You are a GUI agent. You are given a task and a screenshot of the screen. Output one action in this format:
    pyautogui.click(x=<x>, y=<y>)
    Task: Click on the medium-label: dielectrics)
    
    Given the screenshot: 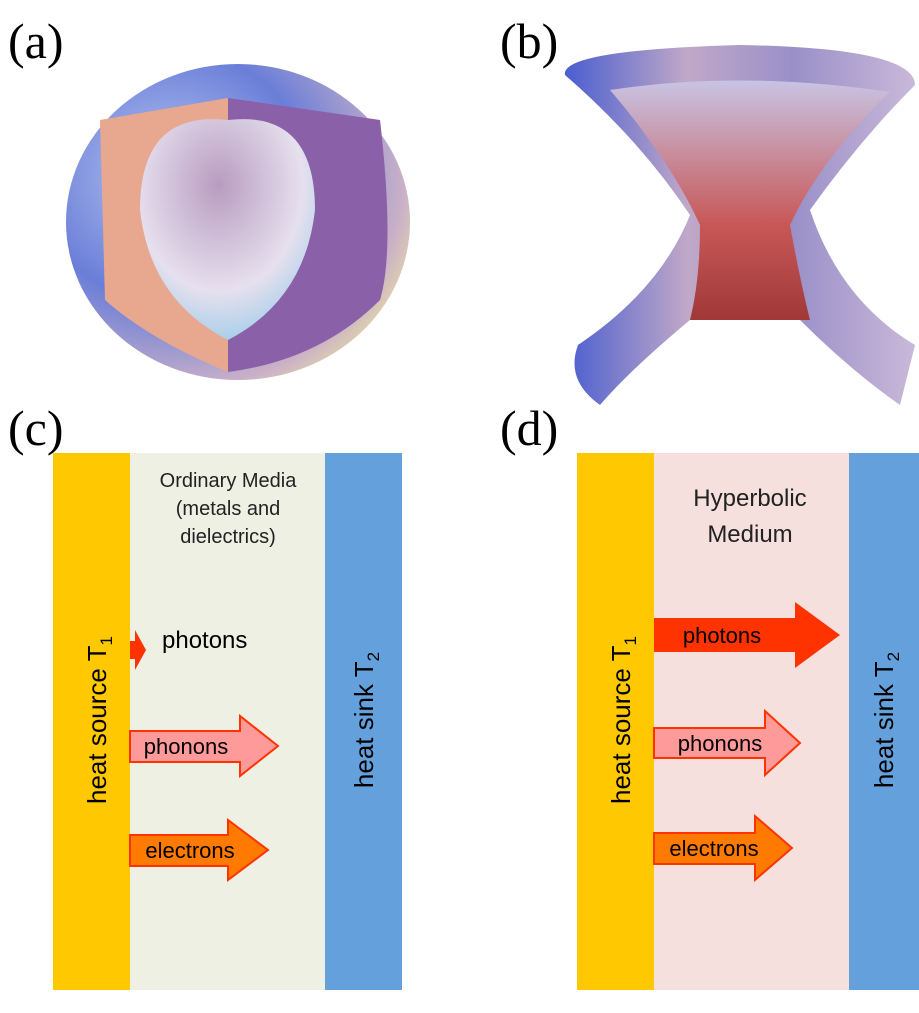 What is the action you would take?
    pyautogui.click(x=228, y=537)
    